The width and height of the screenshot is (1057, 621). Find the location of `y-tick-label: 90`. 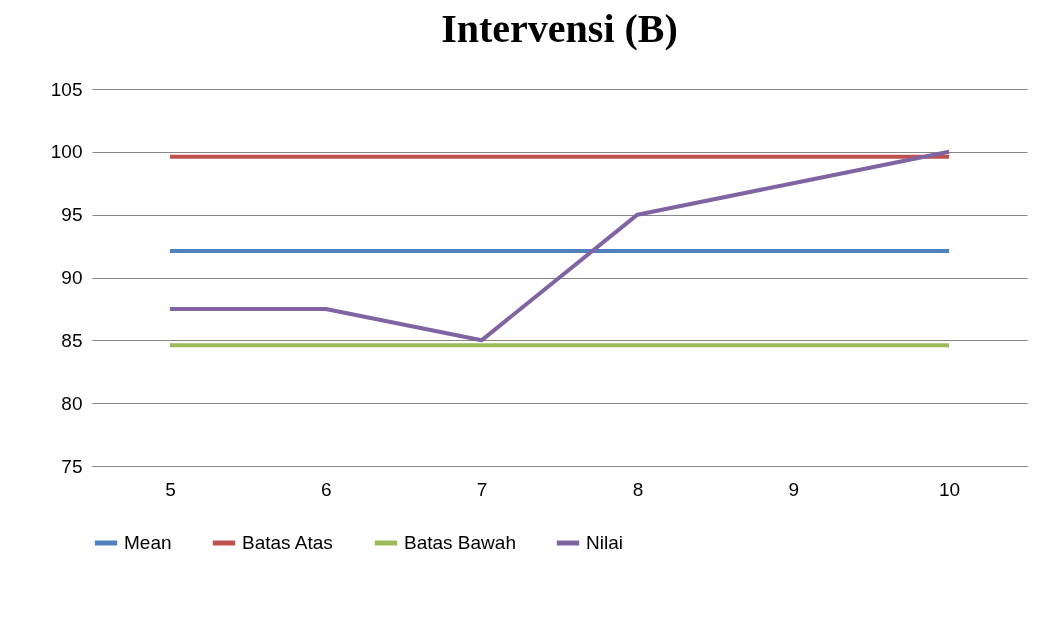

y-tick-label: 90 is located at coordinates (72, 277).